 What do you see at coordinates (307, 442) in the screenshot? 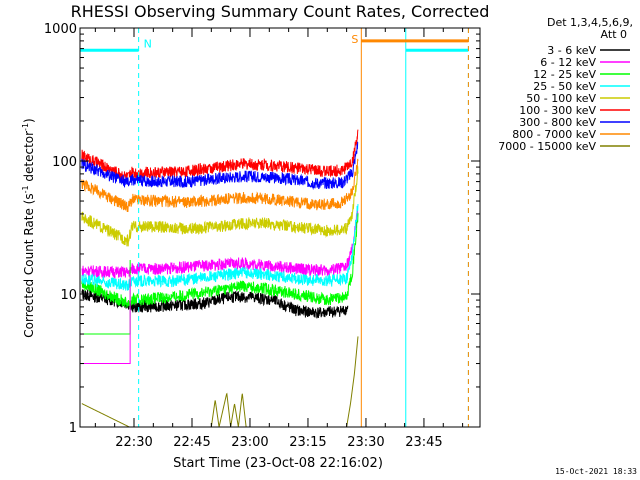
I see `x-tick-label: 23:15` at bounding box center [307, 442].